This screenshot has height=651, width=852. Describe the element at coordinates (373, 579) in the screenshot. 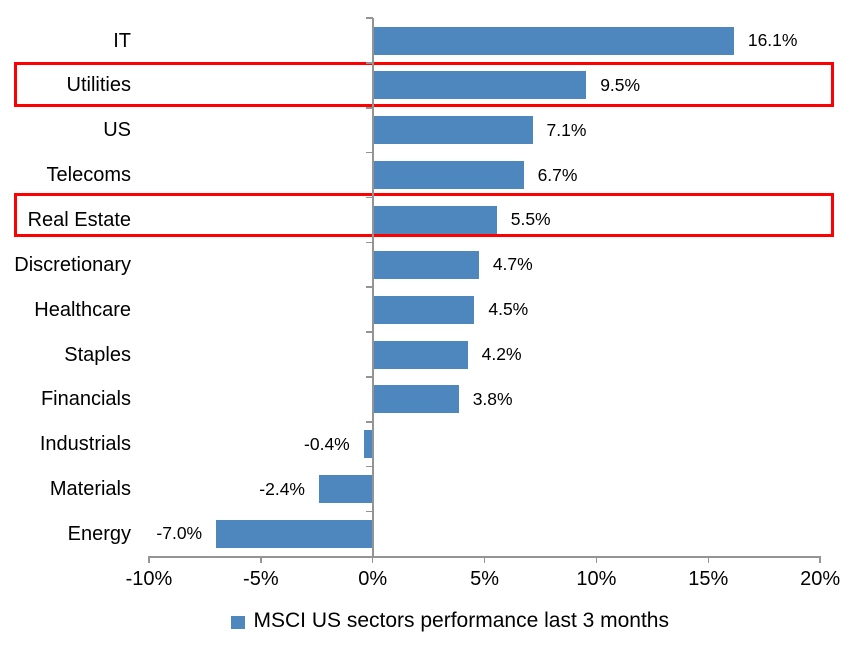

I see `x-axis-tick-label: 0%` at that location.